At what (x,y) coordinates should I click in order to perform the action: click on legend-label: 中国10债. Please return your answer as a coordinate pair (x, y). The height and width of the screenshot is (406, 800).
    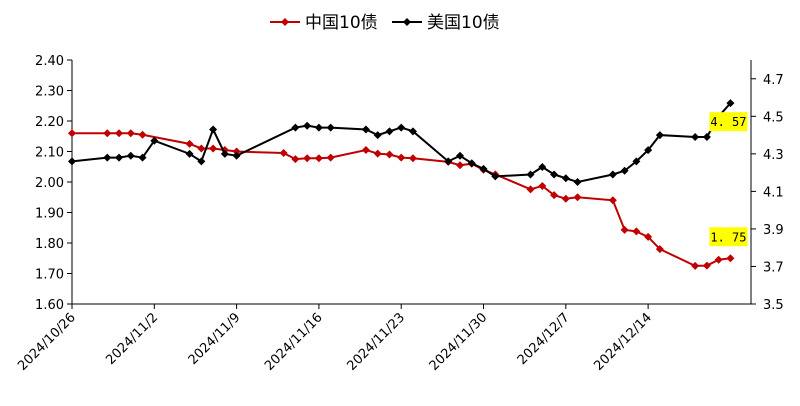
    Looking at the image, I should click on (341, 23).